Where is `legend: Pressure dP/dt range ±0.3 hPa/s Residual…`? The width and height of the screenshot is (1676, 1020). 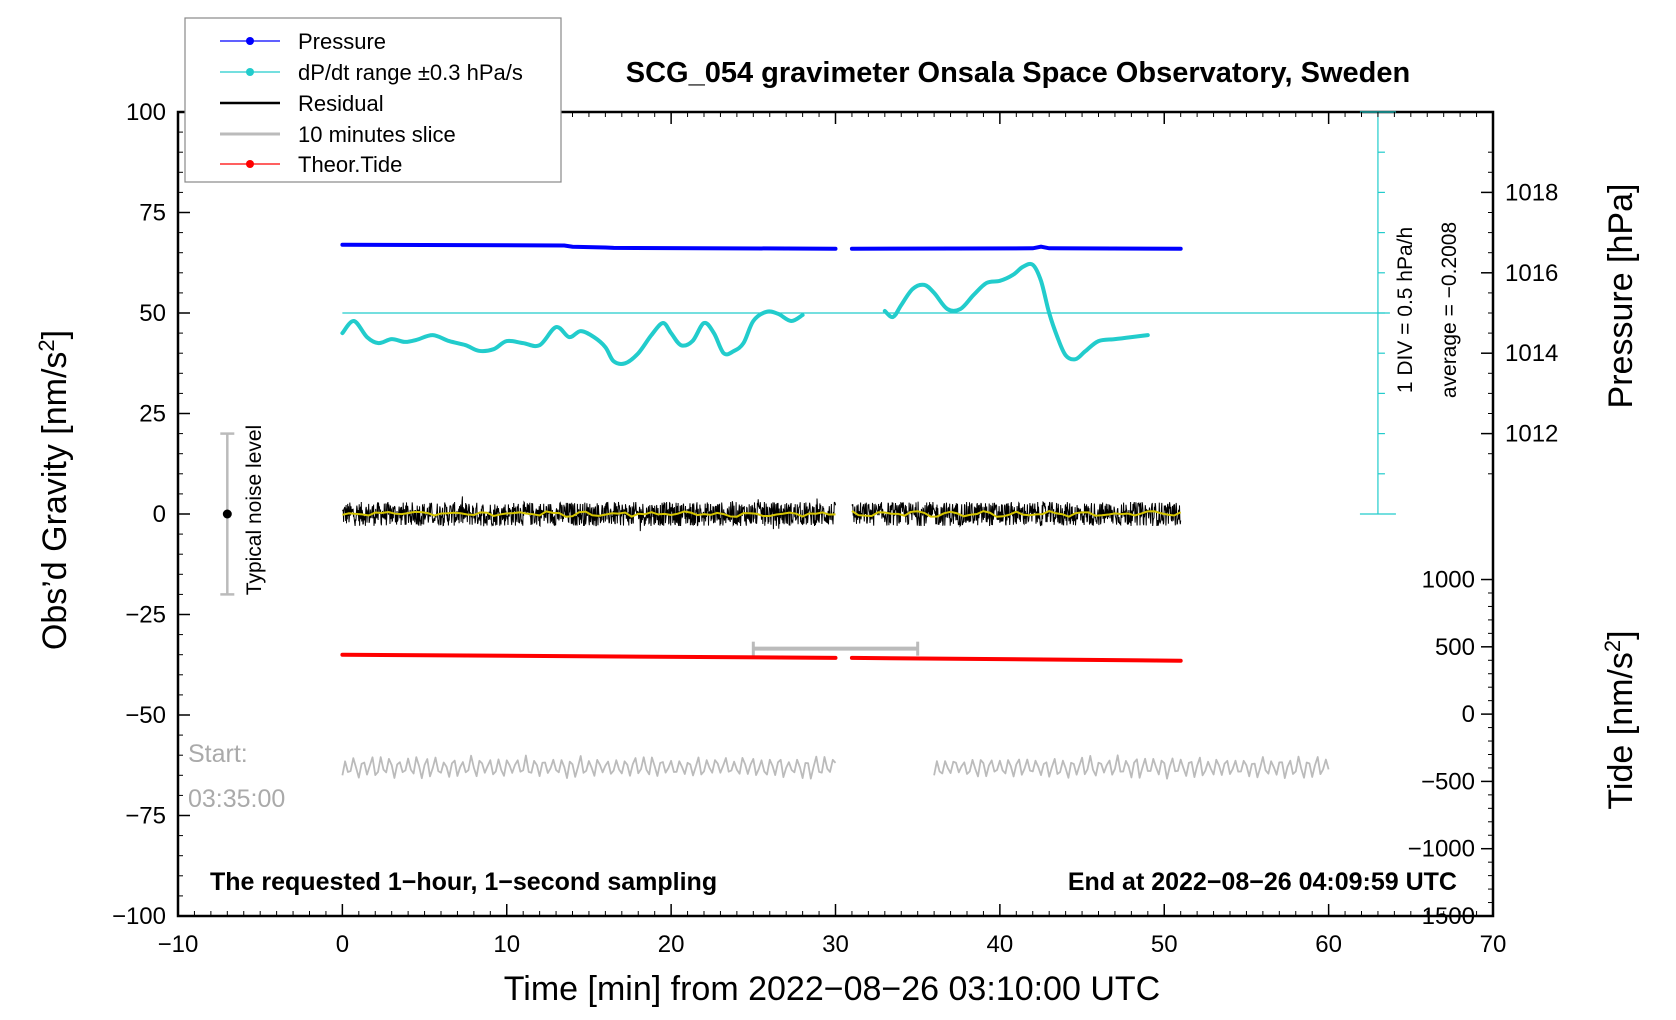 legend: Pressure dP/dt range ±0.3 hPa/s Residual… is located at coordinates (373, 100).